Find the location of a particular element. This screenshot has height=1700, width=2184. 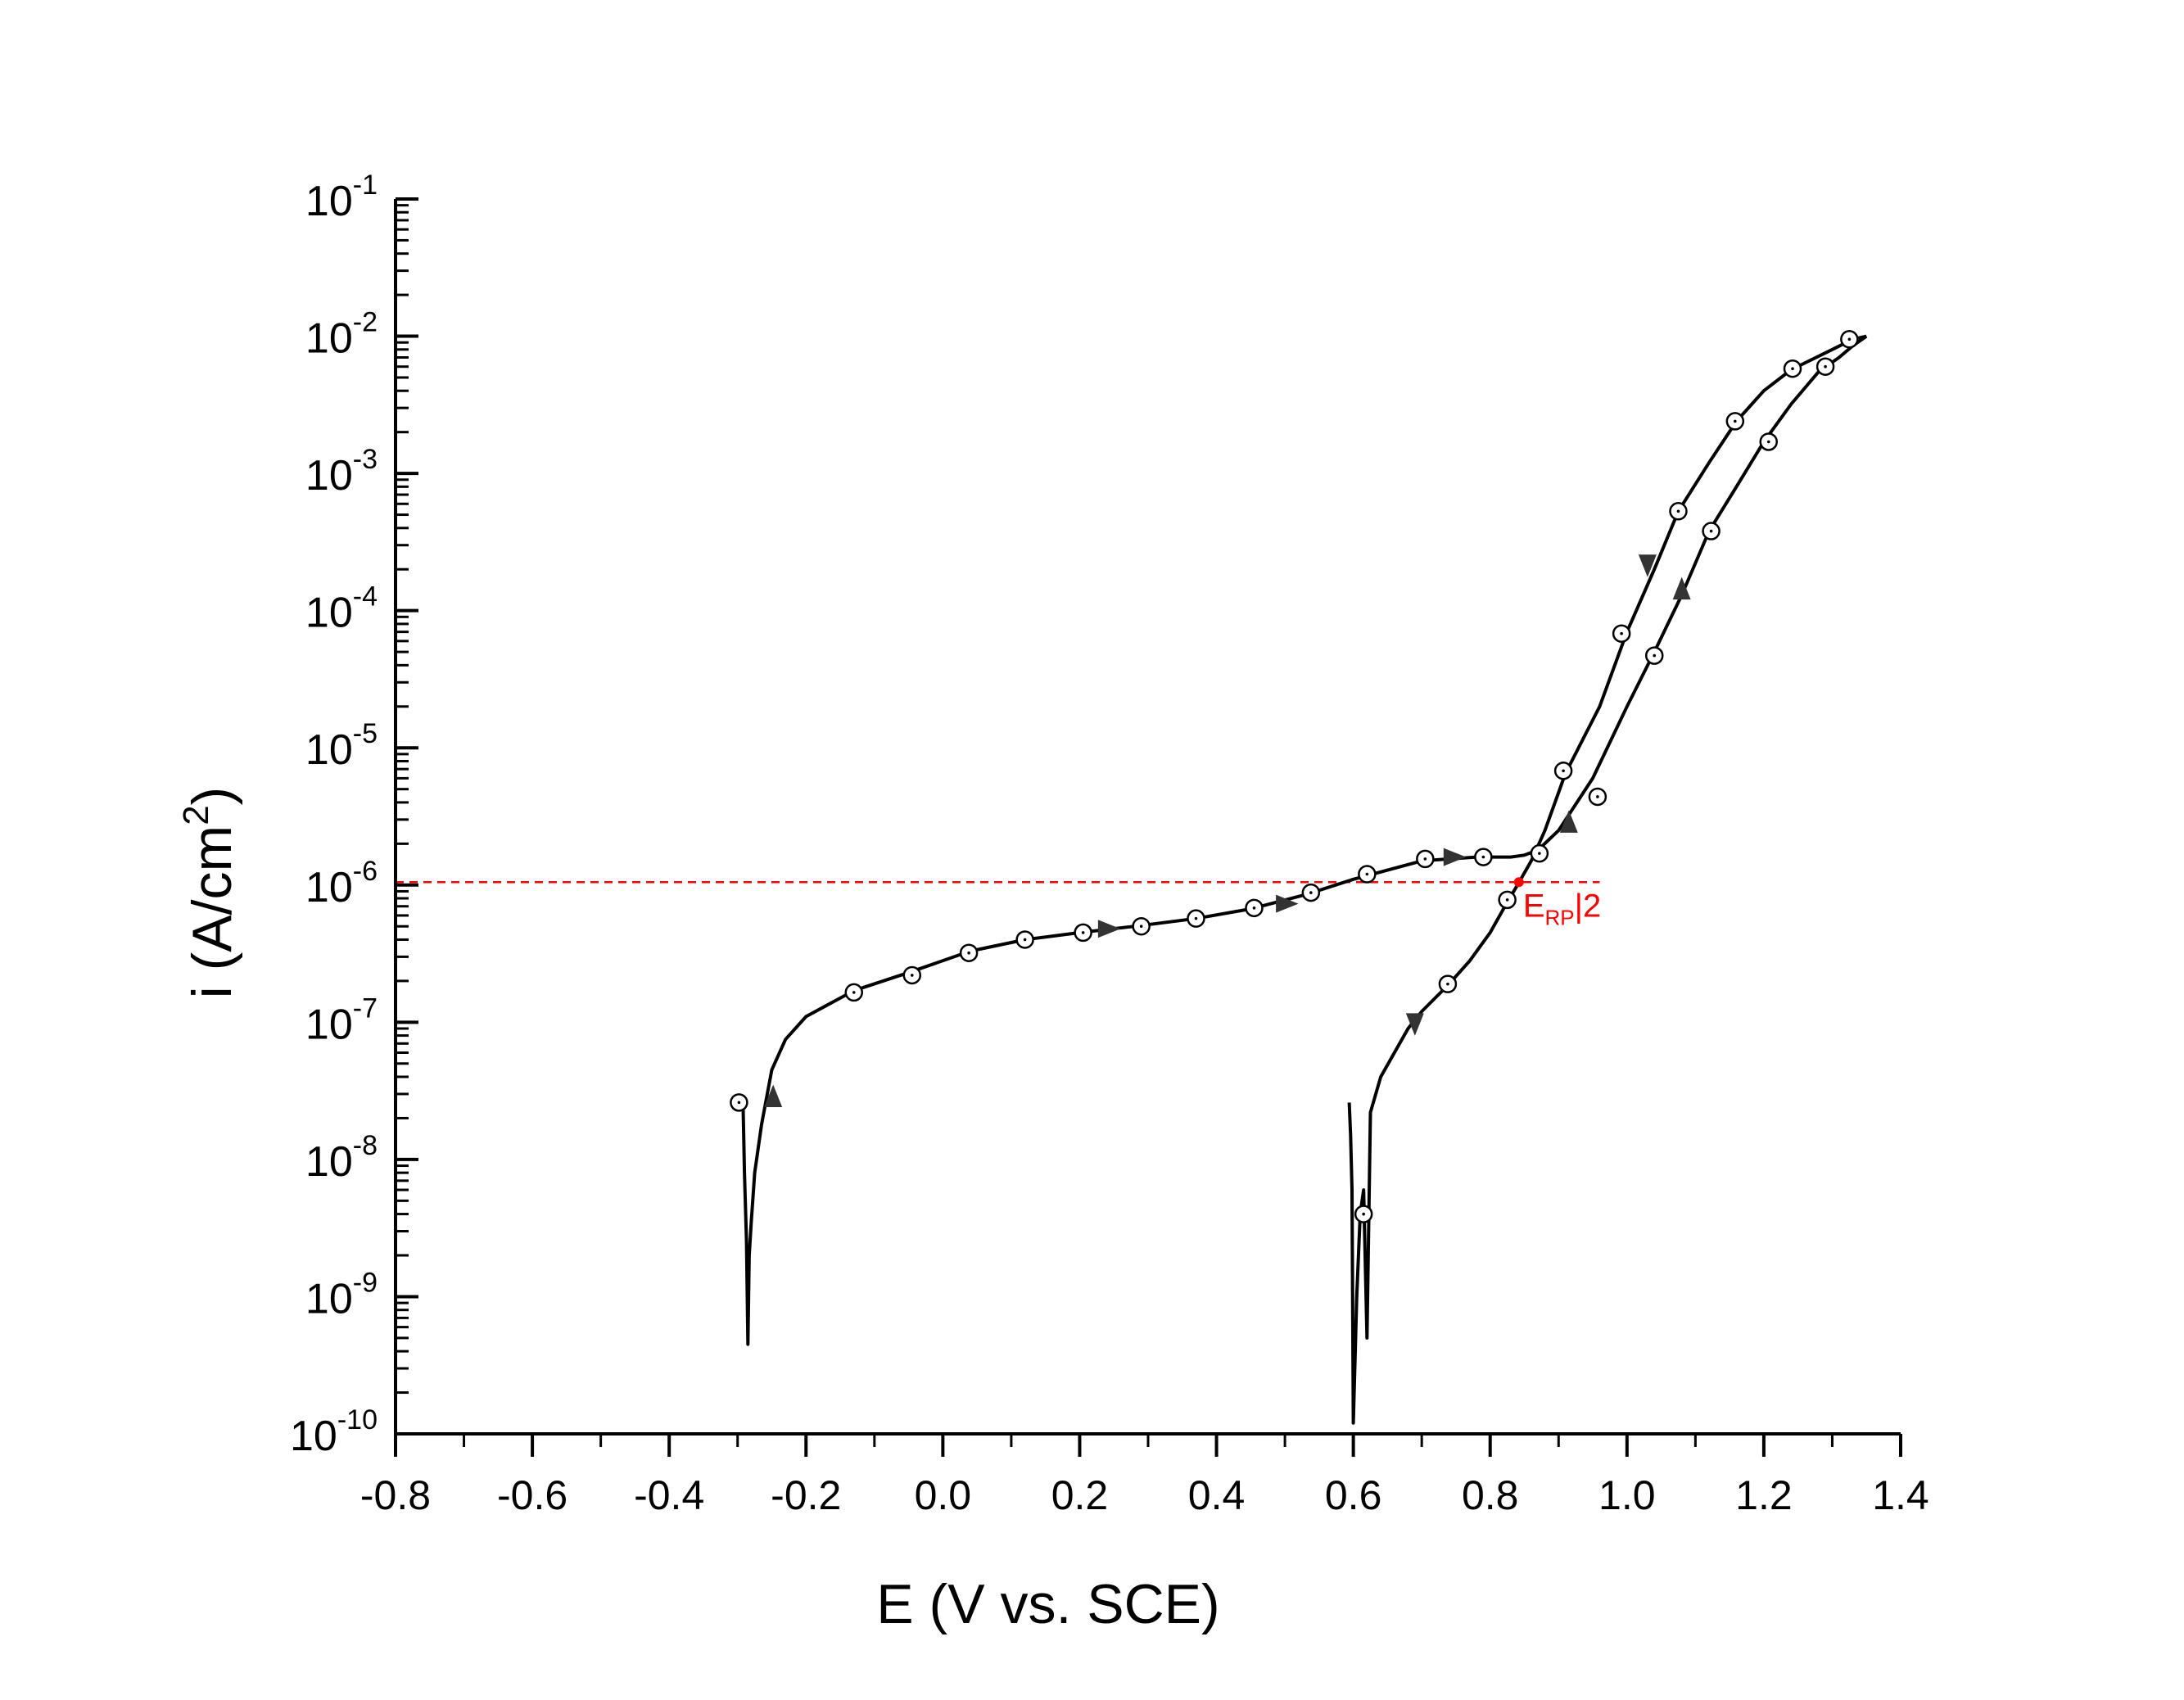

y-tick-label: 10⁻¹ is located at coordinates (342, 197).